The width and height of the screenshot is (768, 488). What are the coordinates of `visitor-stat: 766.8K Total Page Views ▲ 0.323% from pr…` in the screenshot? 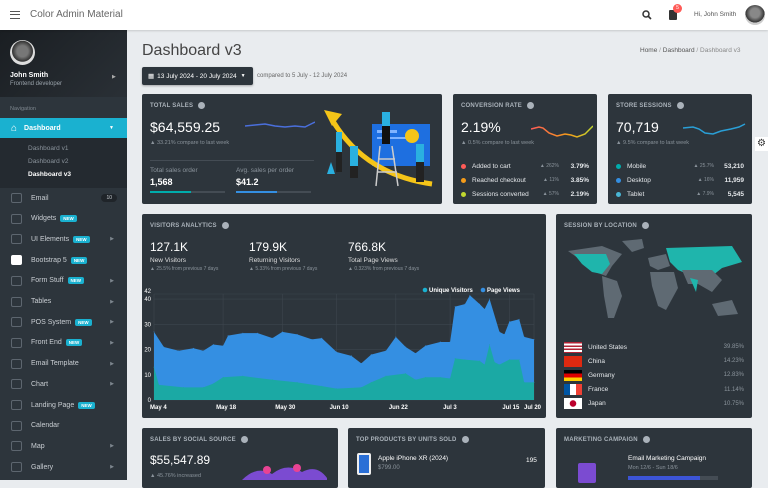 It's located at (383, 256).